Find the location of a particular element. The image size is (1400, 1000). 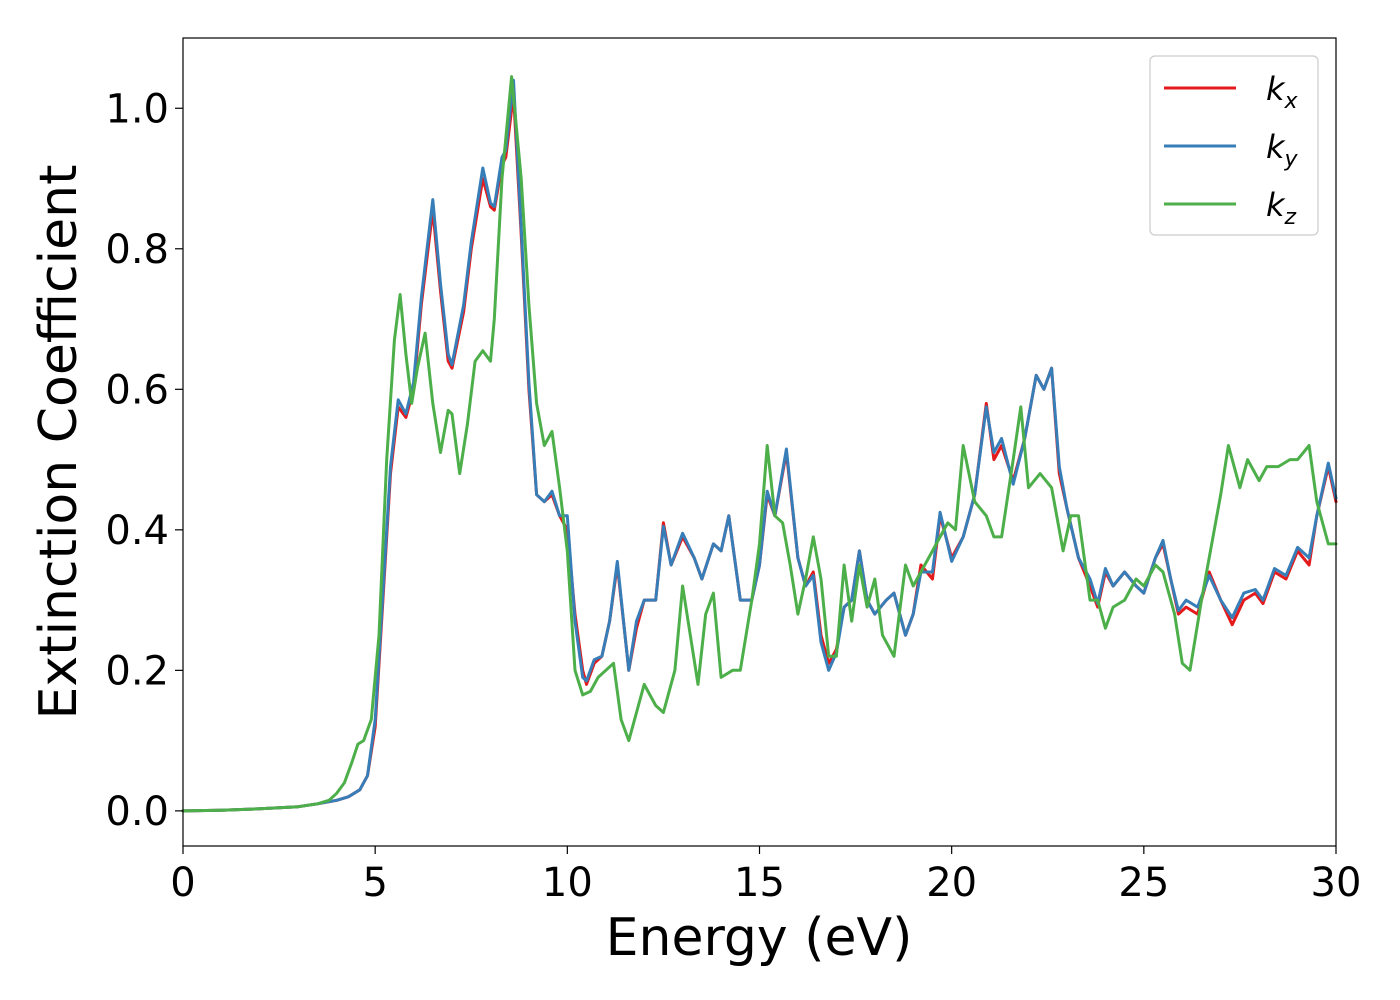

x-tick-label: 10 is located at coordinates (567, 883).